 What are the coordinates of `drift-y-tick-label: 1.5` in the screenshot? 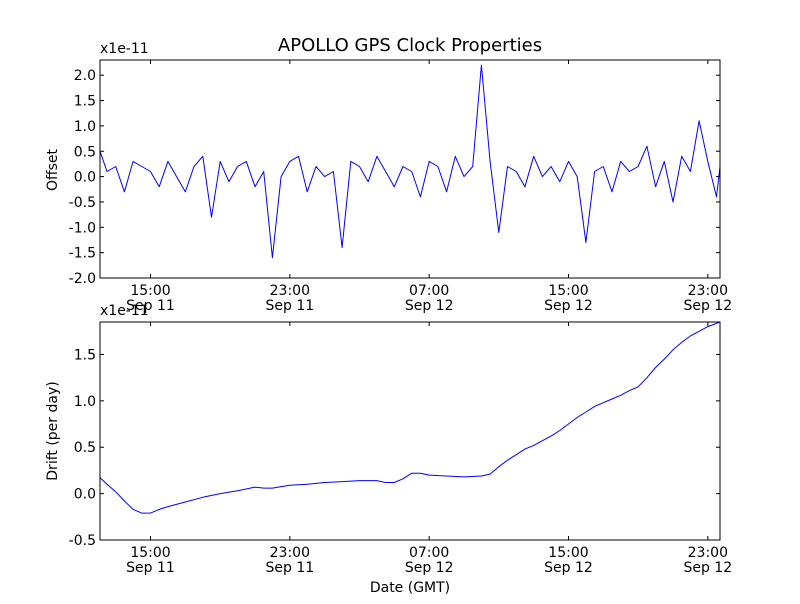 It's located at (85, 355).